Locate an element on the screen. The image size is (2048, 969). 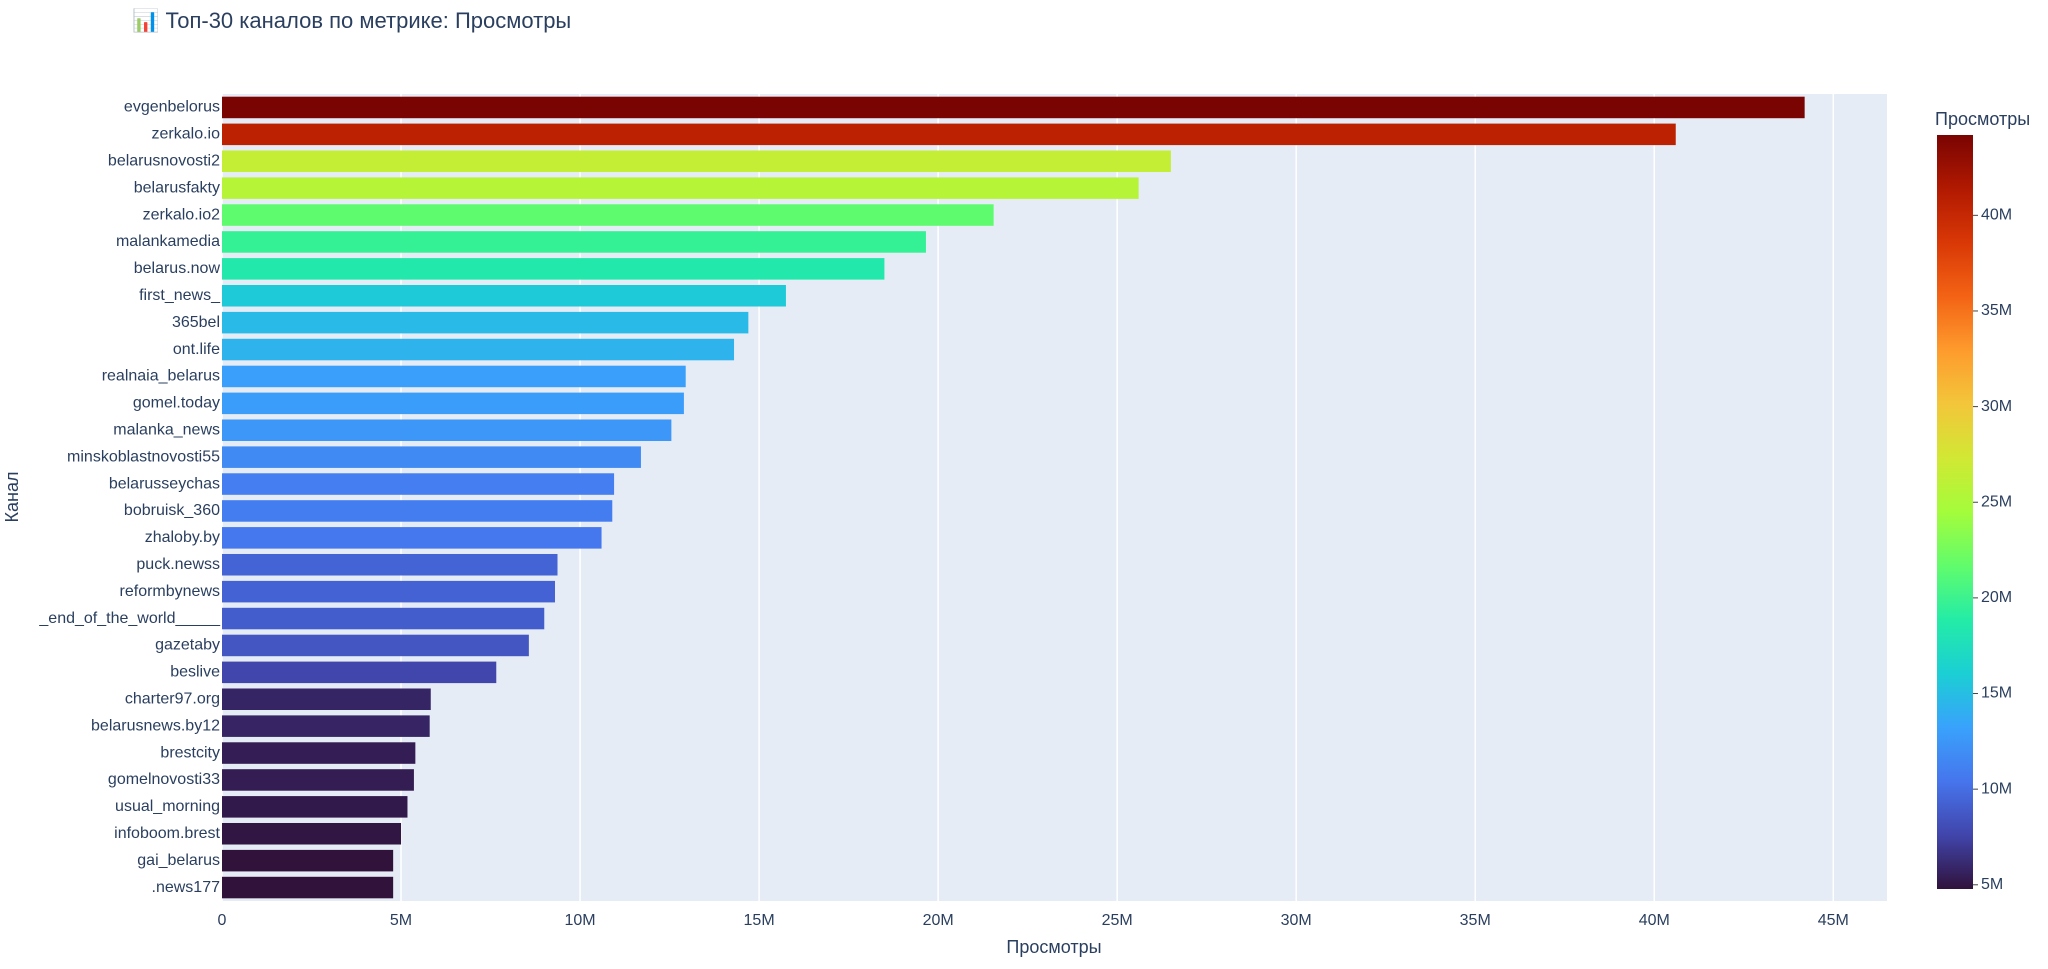
x-tick-label: 10M is located at coordinates (580, 920).